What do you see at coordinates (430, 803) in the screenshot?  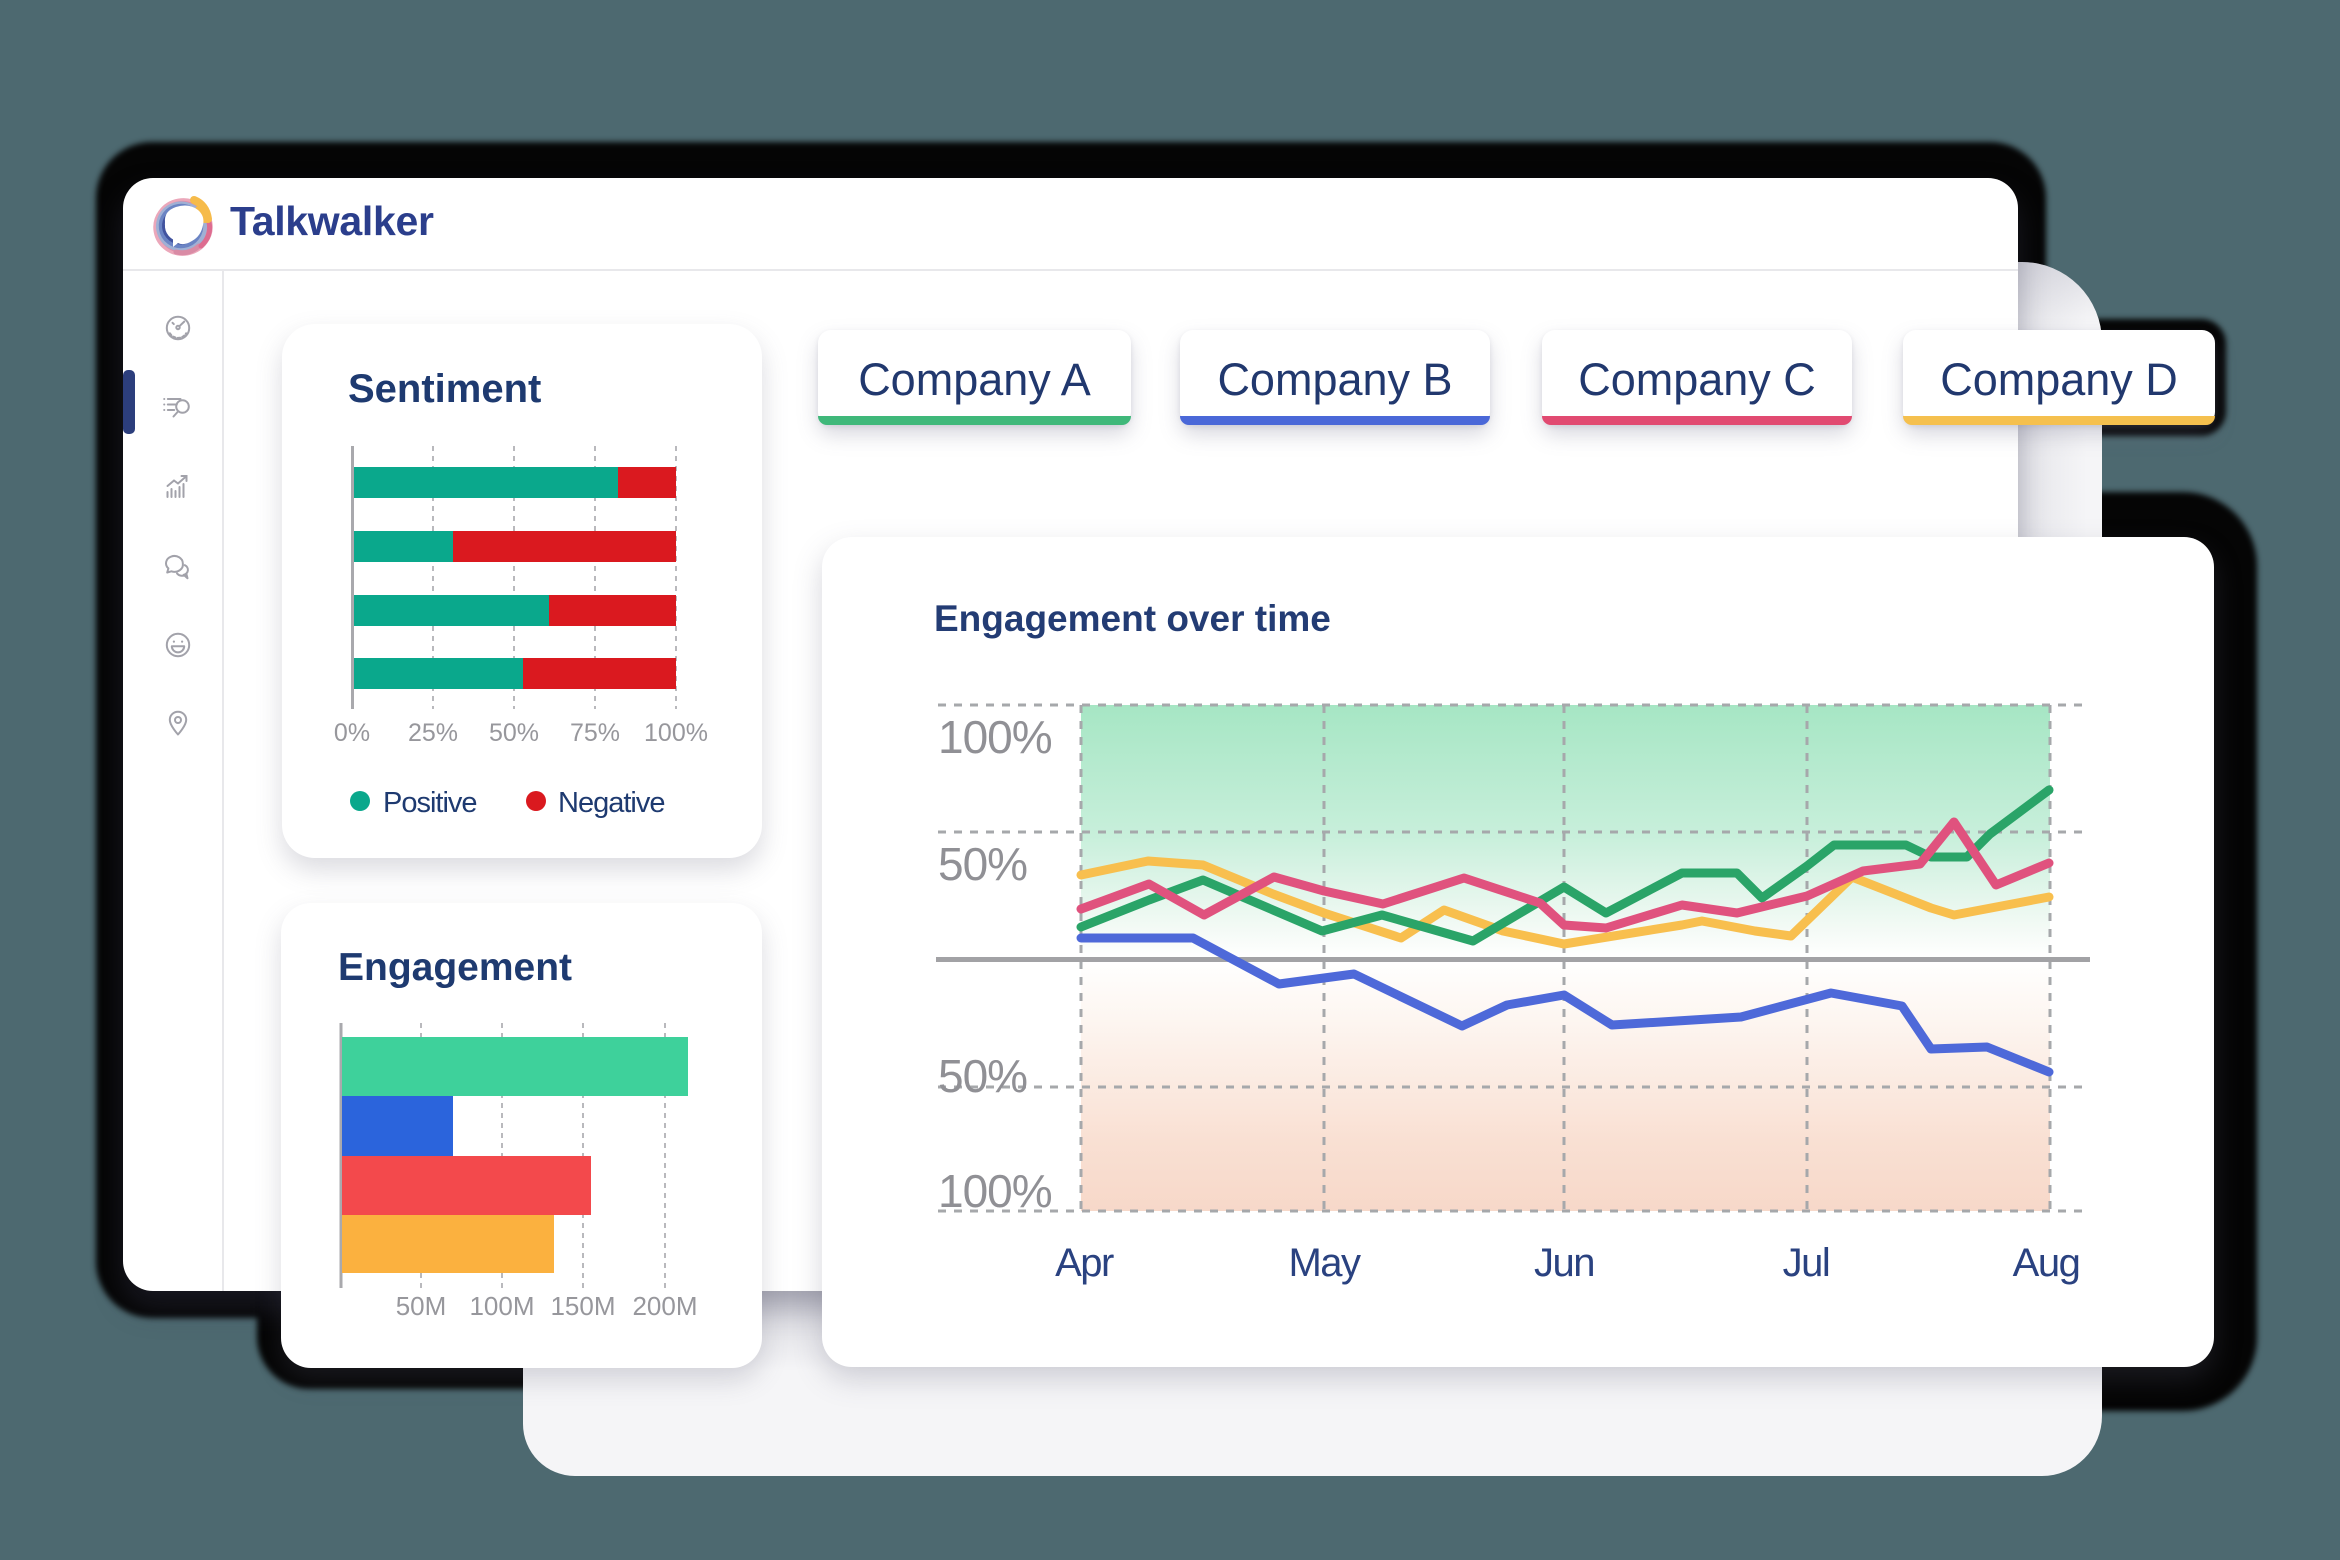 I see `svg-text: Positive` at bounding box center [430, 803].